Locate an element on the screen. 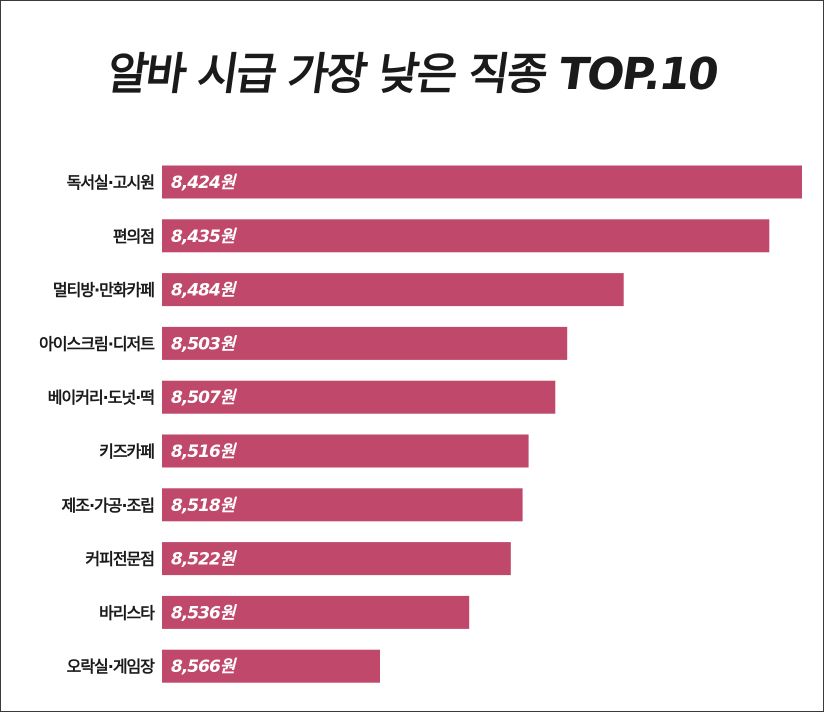  value-label: 8,566원 is located at coordinates (204, 667).